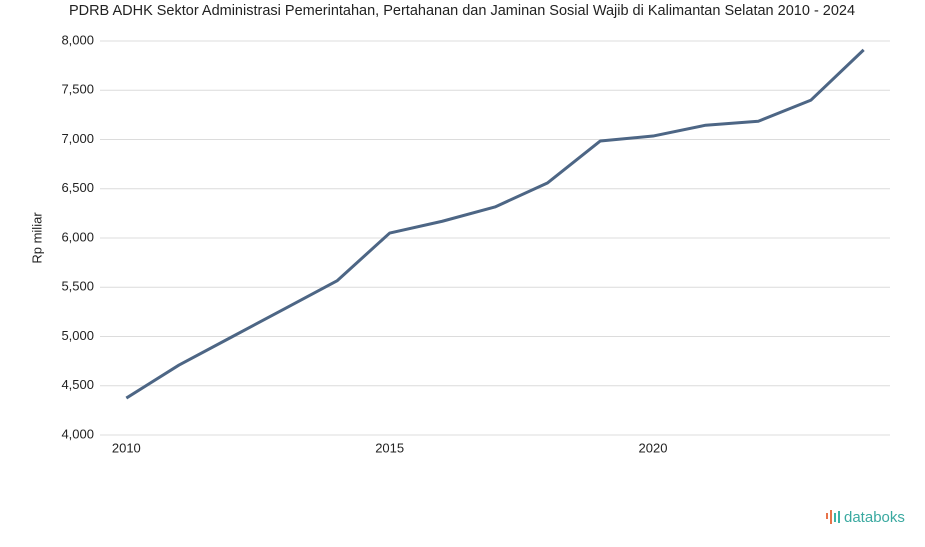  I want to click on y-tick-label: 4,000, so click(77, 433).